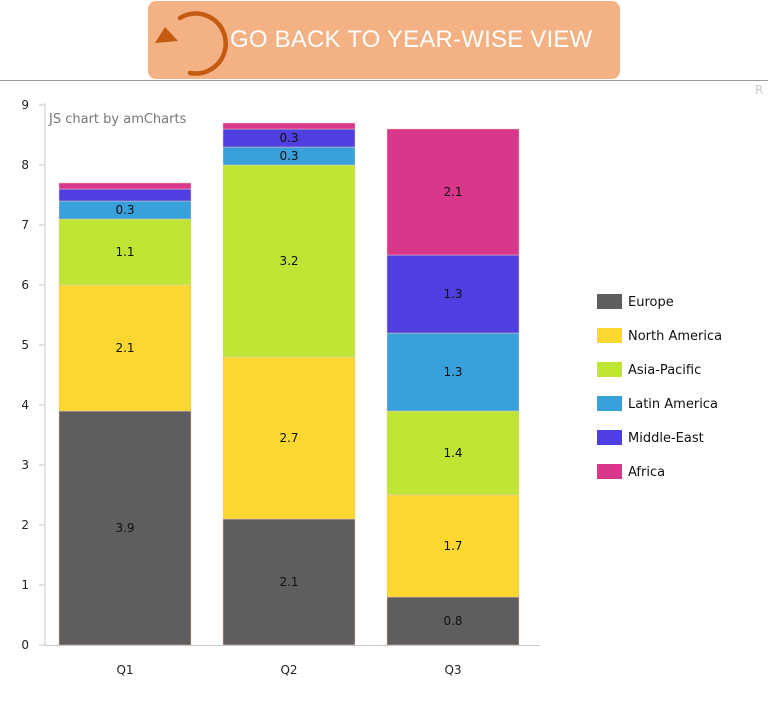  Describe the element at coordinates (25, 345) in the screenshot. I see `y-tick-label: 5` at that location.